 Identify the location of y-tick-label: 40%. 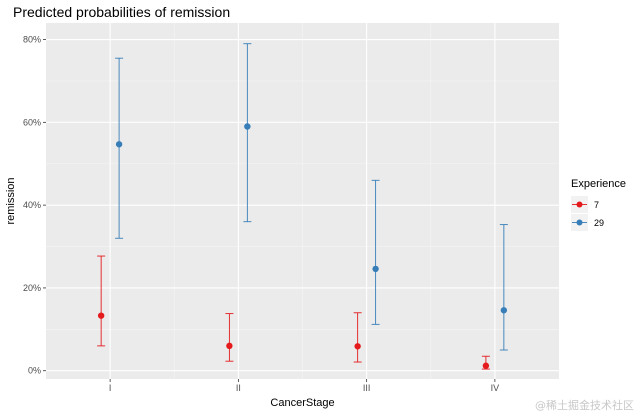
(32, 205).